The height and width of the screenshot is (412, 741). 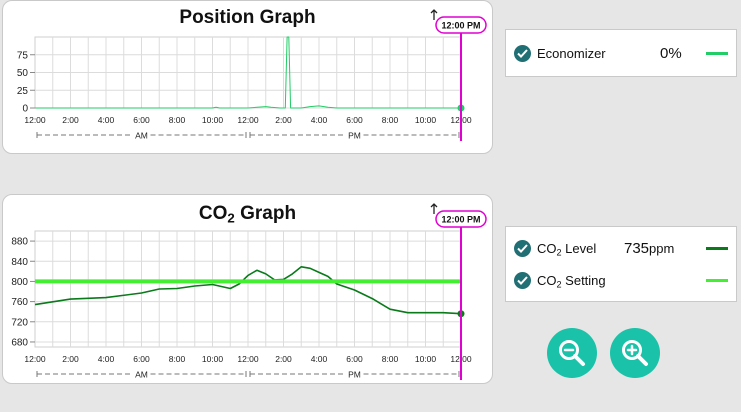 What do you see at coordinates (19, 342) in the screenshot?
I see `y-tick-label: 680` at bounding box center [19, 342].